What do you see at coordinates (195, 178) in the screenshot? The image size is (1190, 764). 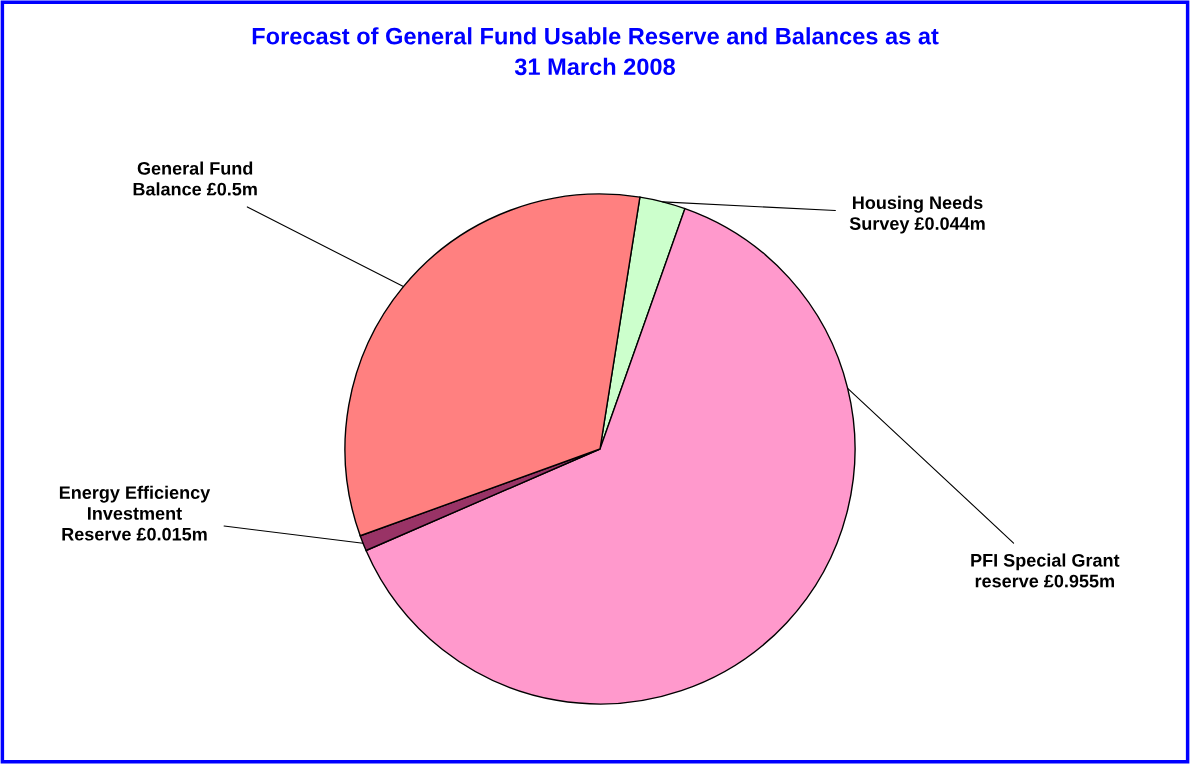 I see `slice-label: General Fund Balance £0.5m` at bounding box center [195, 178].